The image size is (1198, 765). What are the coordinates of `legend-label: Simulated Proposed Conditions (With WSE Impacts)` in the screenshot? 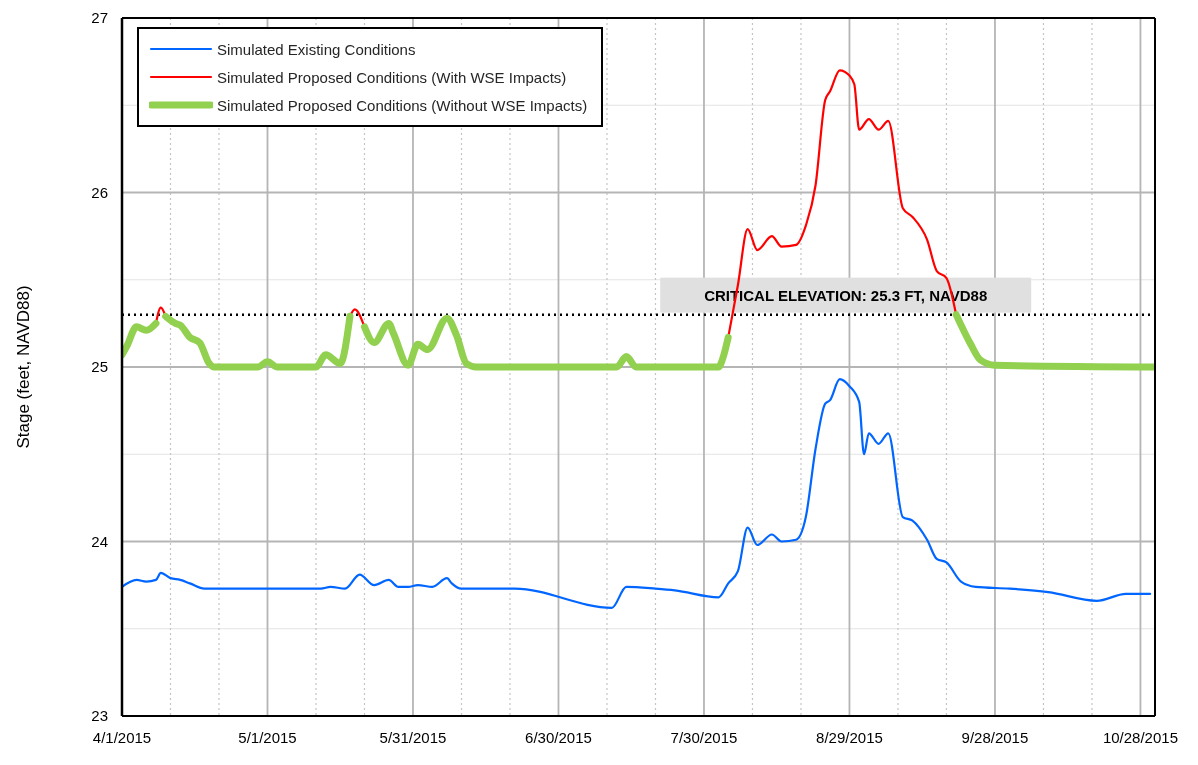 It's located at (392, 77).